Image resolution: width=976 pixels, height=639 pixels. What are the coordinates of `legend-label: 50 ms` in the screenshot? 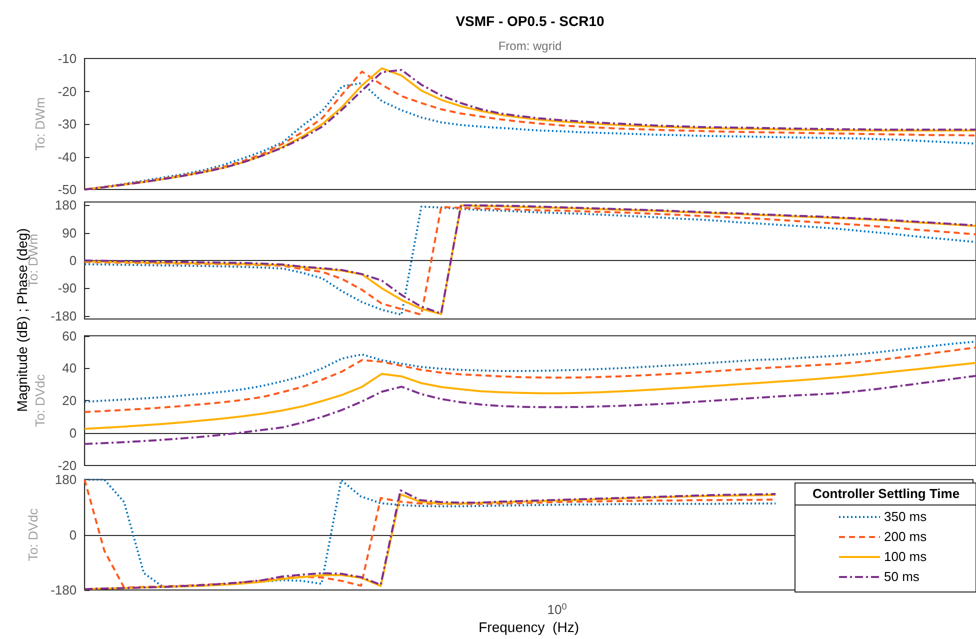 It's located at (902, 576).